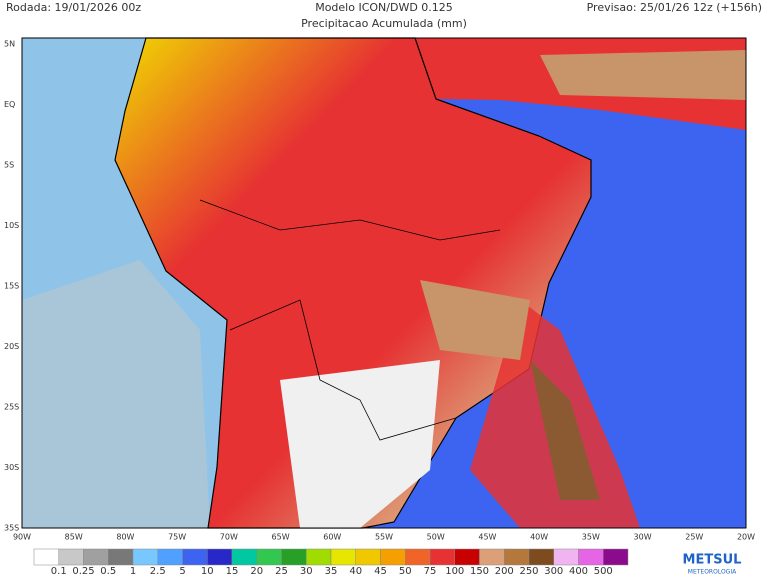  Describe the element at coordinates (11, 286) in the screenshot. I see `lat-label: 15S` at that location.